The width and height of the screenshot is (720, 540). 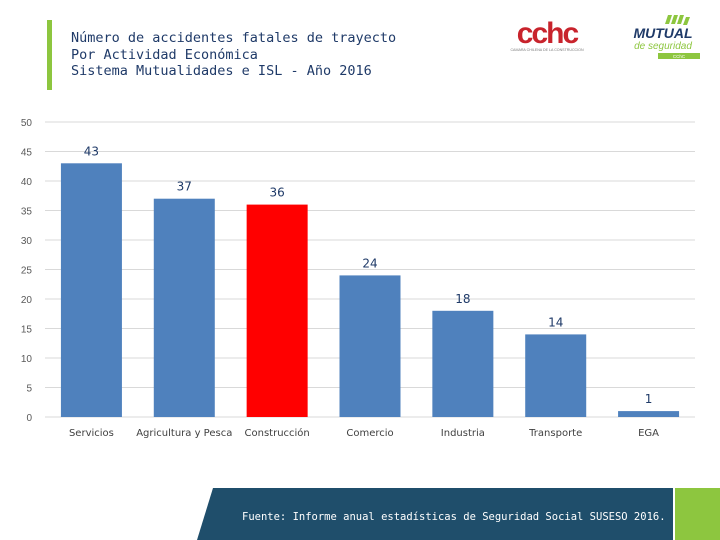 I want to click on y-tick-label: 25, so click(x=27, y=271).